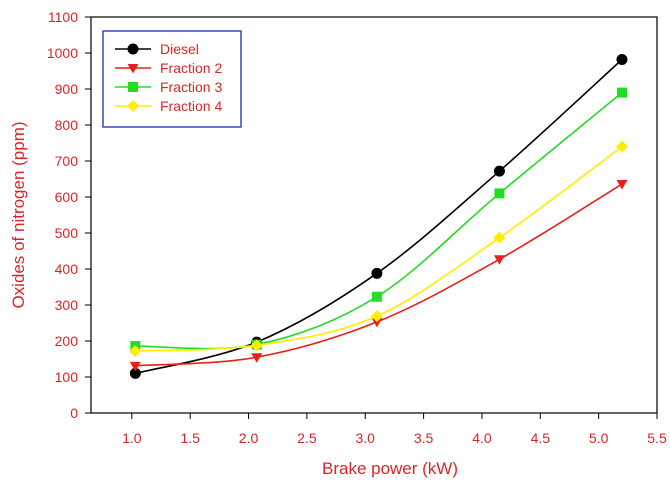 This screenshot has width=670, height=482. I want to click on legend-item-diesel: Diesel, so click(157, 49).